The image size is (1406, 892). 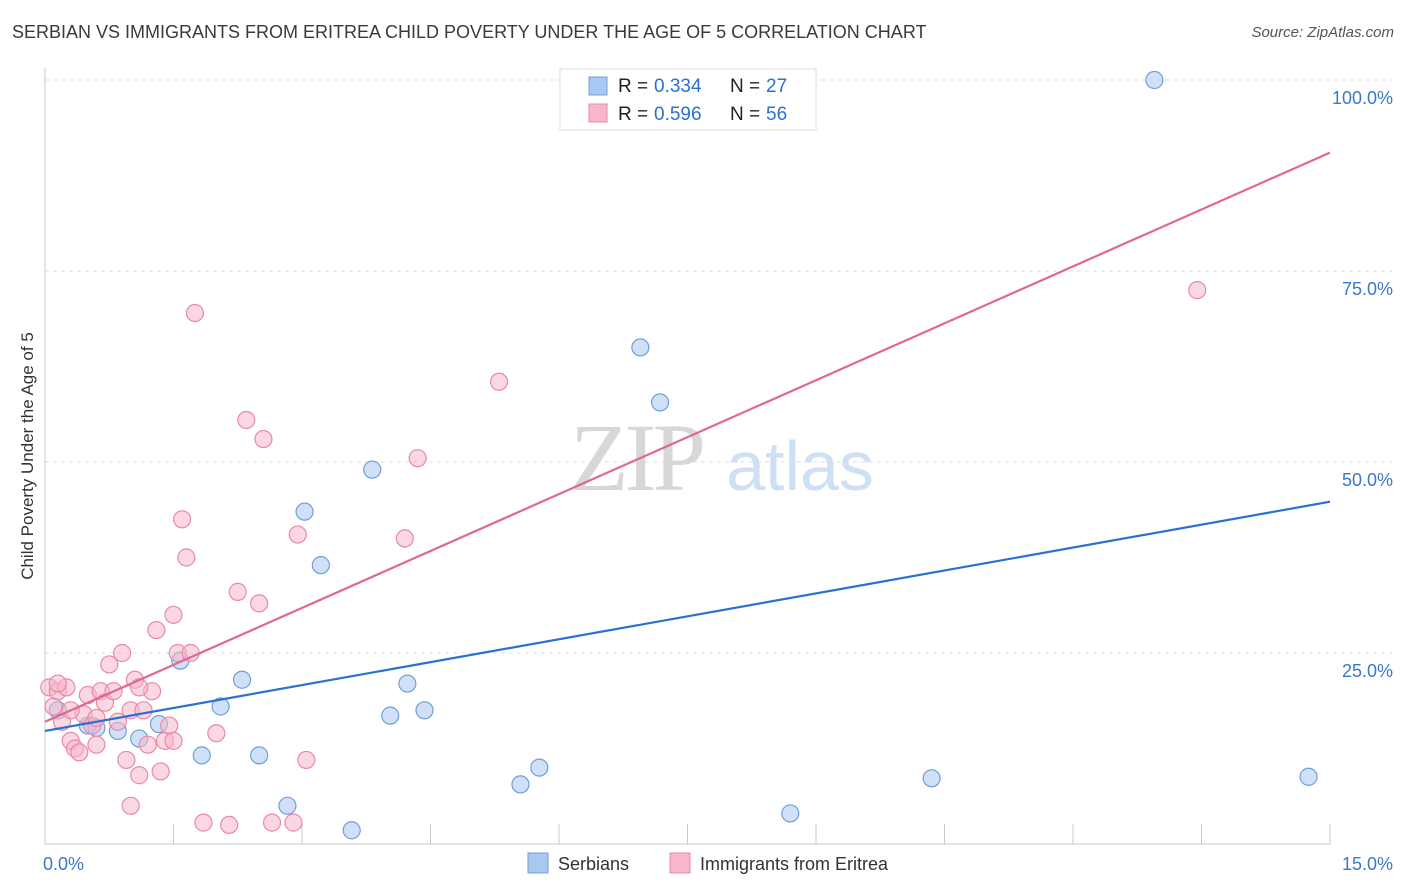 What do you see at coordinates (1362, 384) in the screenshot?
I see `y-tick-labels: 25.0% 50.0% 75.0% 100.0%` at bounding box center [1362, 384].